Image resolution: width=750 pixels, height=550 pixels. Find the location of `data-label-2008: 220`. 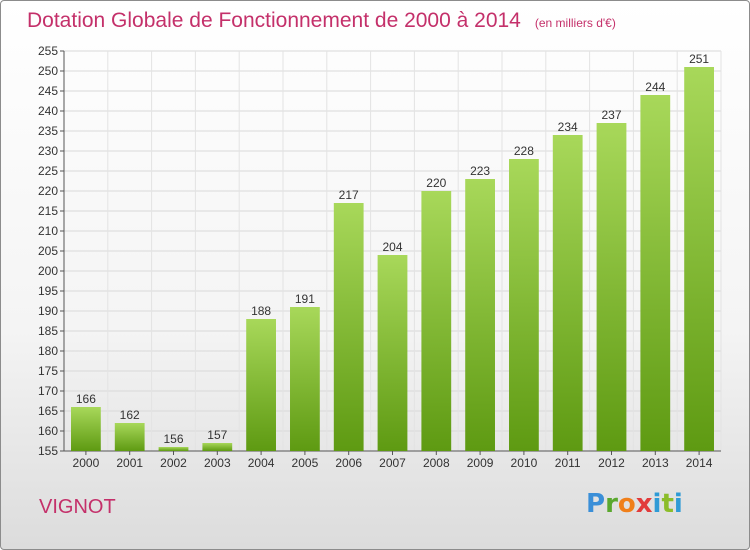

data-label-2008: 220 is located at coordinates (436, 183).